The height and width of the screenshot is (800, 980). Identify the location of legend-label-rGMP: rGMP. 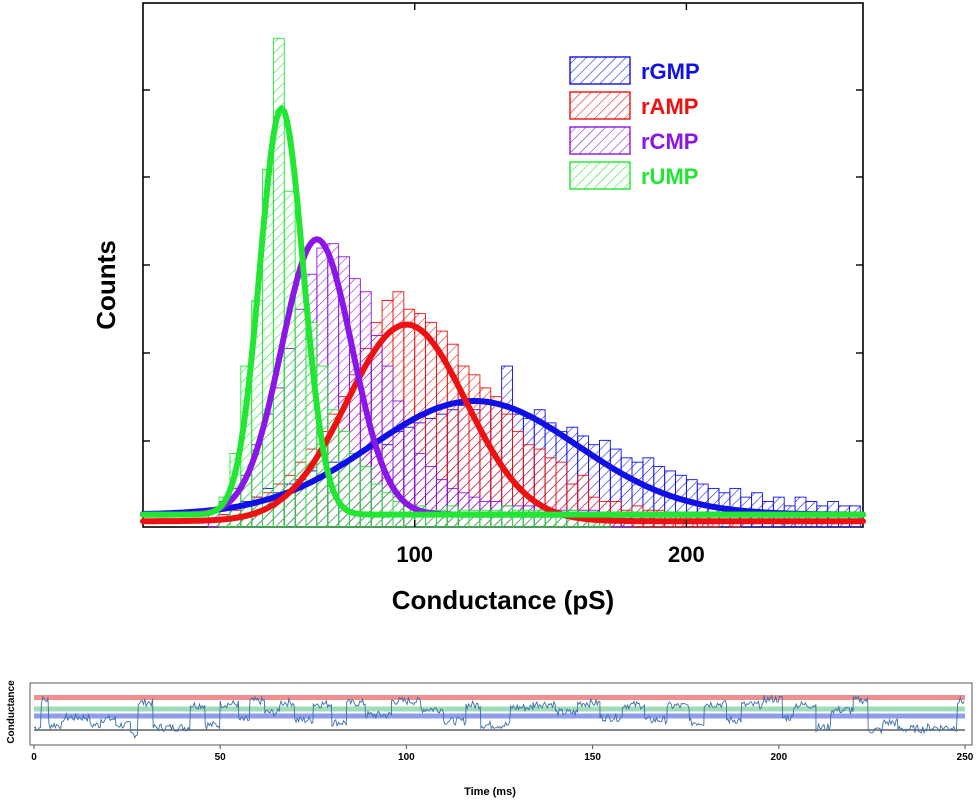
(670, 71).